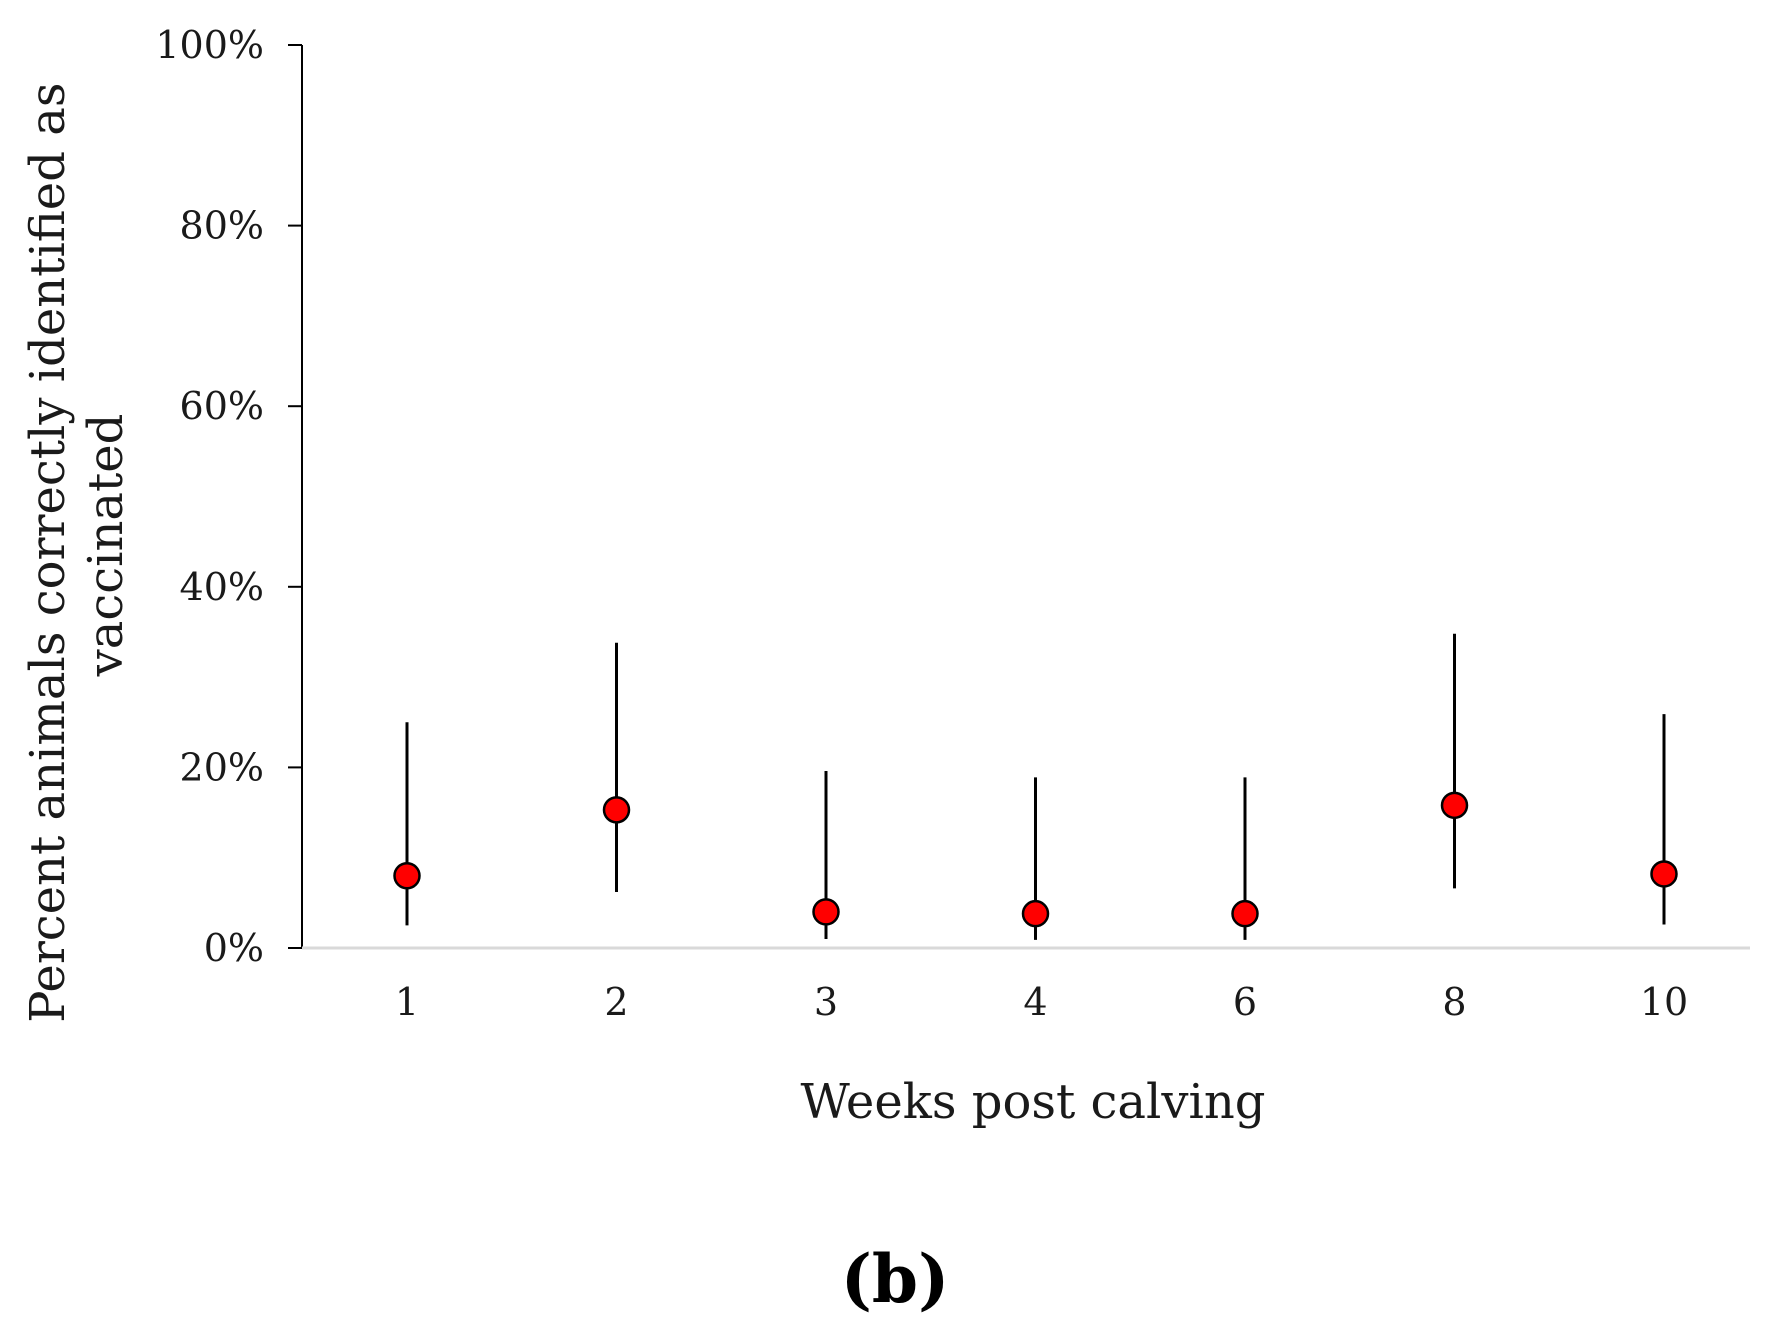  I want to click on x-tick-label: 6, so click(1245, 1002).